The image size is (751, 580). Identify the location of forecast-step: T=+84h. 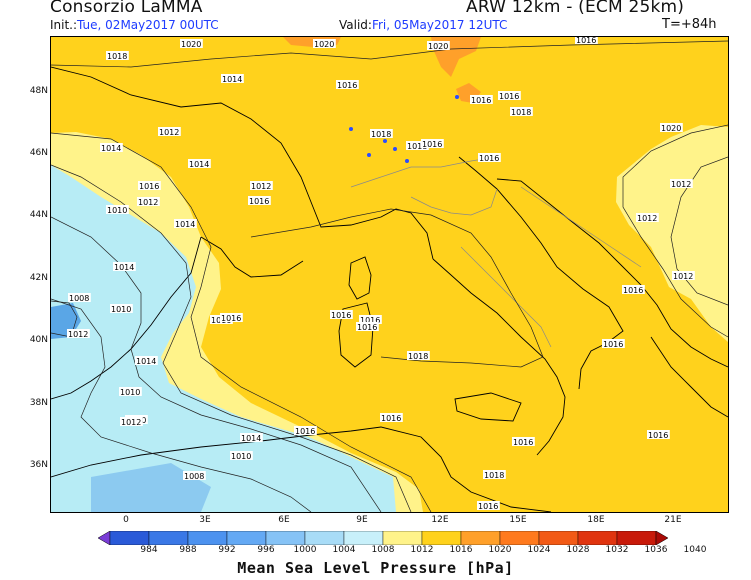
(689, 24).